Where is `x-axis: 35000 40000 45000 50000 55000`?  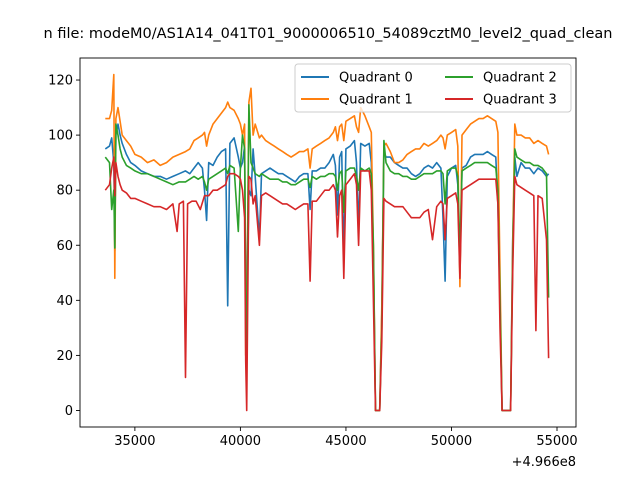
x-axis: 35000 40000 45000 50000 55000 is located at coordinates (346, 438).